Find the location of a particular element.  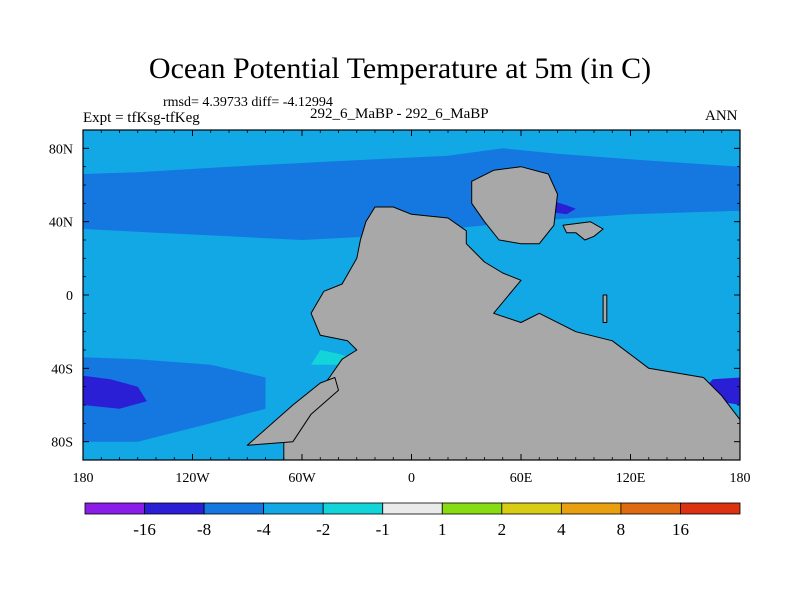

land-antarctic-ridge is located at coordinates (292, 411).